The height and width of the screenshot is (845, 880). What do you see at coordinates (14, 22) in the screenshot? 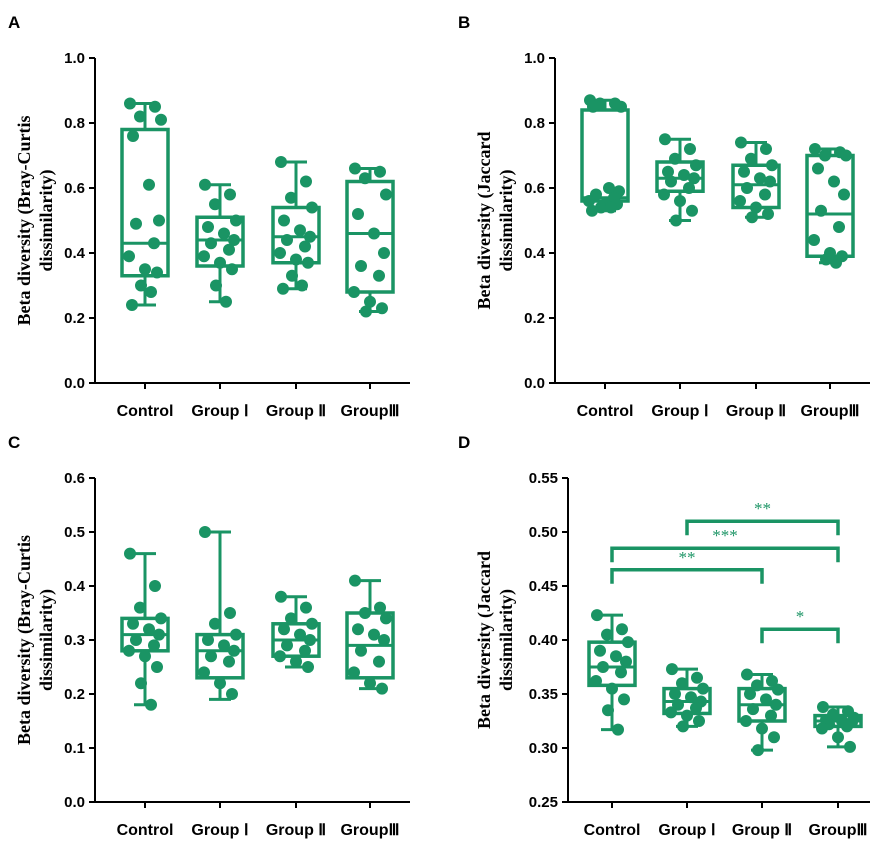
I see `panel-label: A` at bounding box center [14, 22].